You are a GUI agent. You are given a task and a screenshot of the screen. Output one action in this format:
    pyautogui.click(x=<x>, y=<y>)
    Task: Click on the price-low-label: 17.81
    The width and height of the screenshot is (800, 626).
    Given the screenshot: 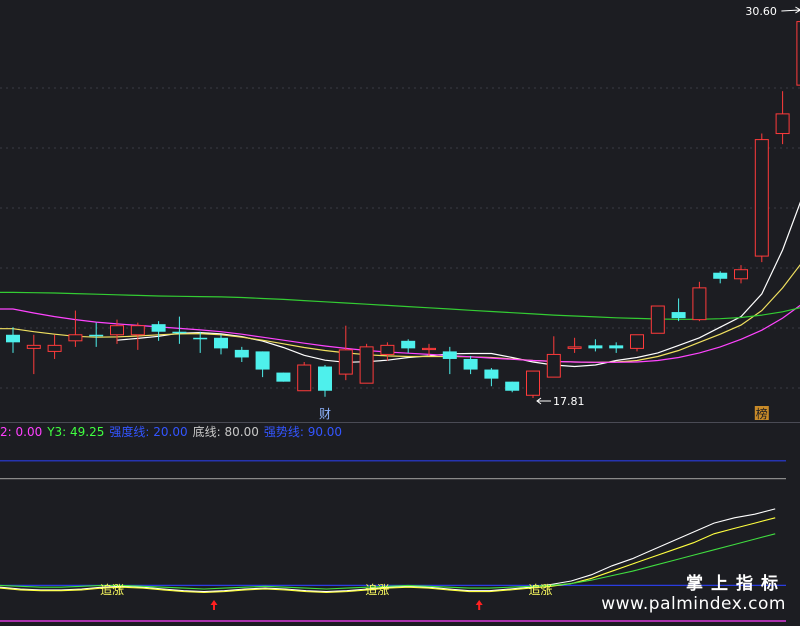 What is the action you would take?
    pyautogui.click(x=569, y=401)
    